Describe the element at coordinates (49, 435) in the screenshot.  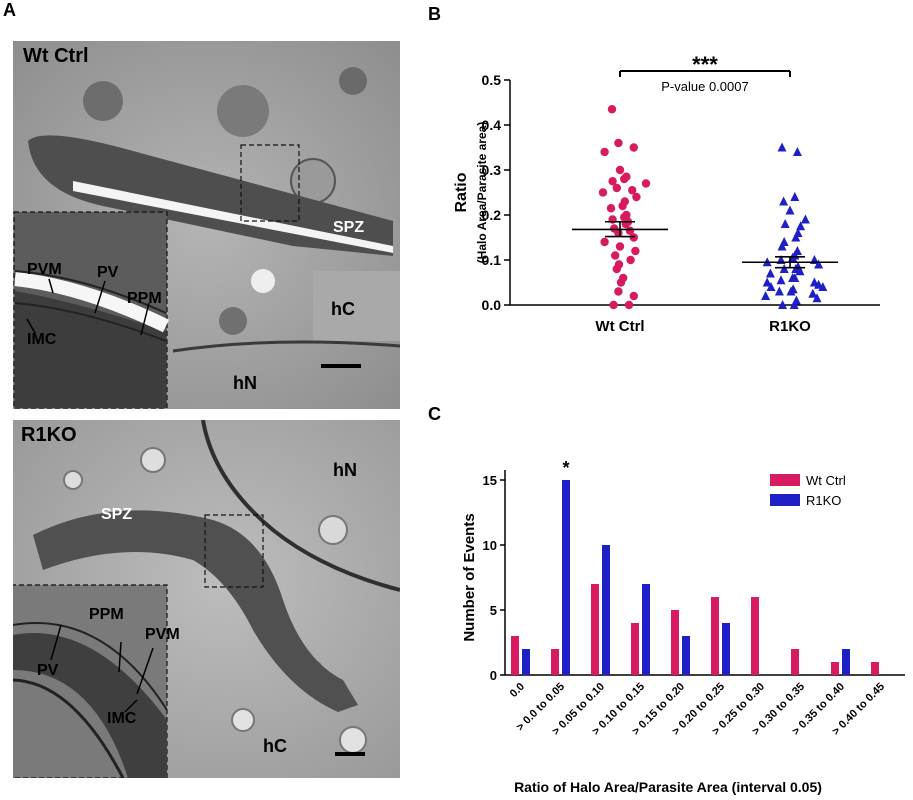
I see `micrograph-r1ko-condition-label: R1KO` at that location.